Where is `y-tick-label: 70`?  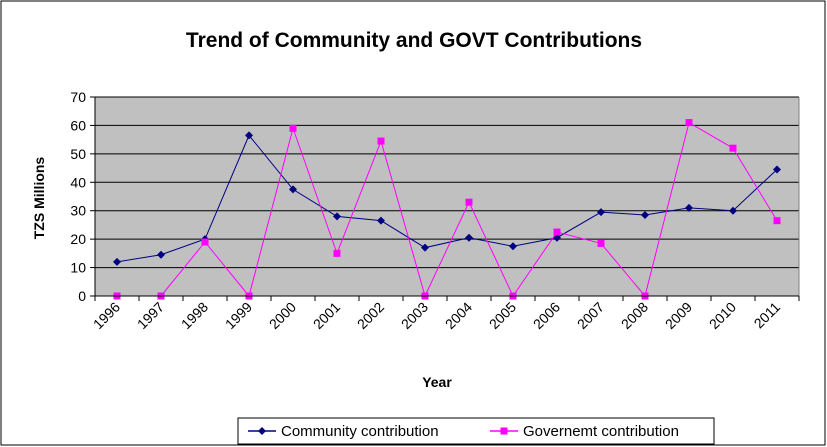
y-tick-label: 70 is located at coordinates (78, 97).